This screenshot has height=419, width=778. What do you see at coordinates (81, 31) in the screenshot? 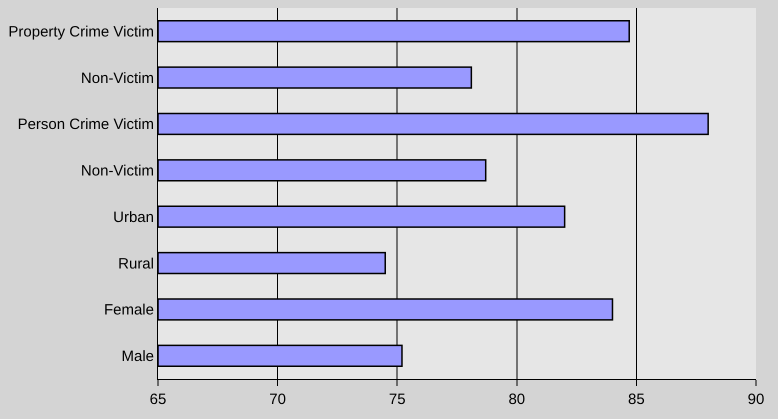
I see `y-tick-label: Property Crime Victim` at bounding box center [81, 31].